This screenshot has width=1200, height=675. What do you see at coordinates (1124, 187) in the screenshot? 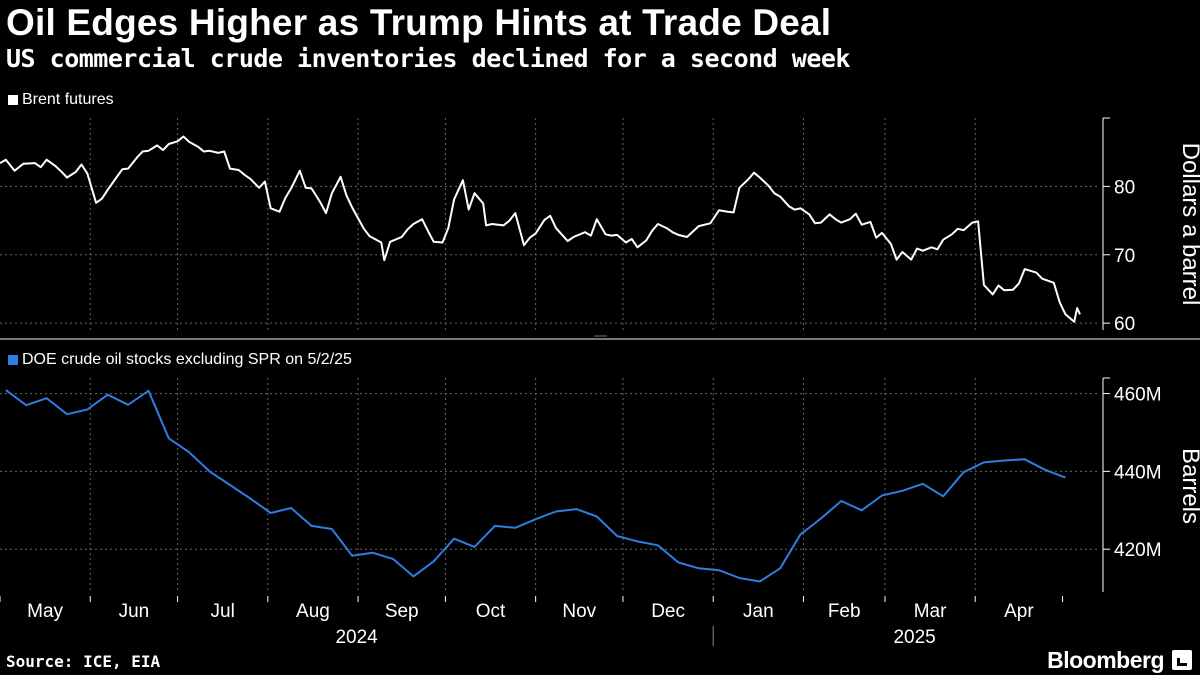
I see `brent-ytick-label: 80` at bounding box center [1124, 187].